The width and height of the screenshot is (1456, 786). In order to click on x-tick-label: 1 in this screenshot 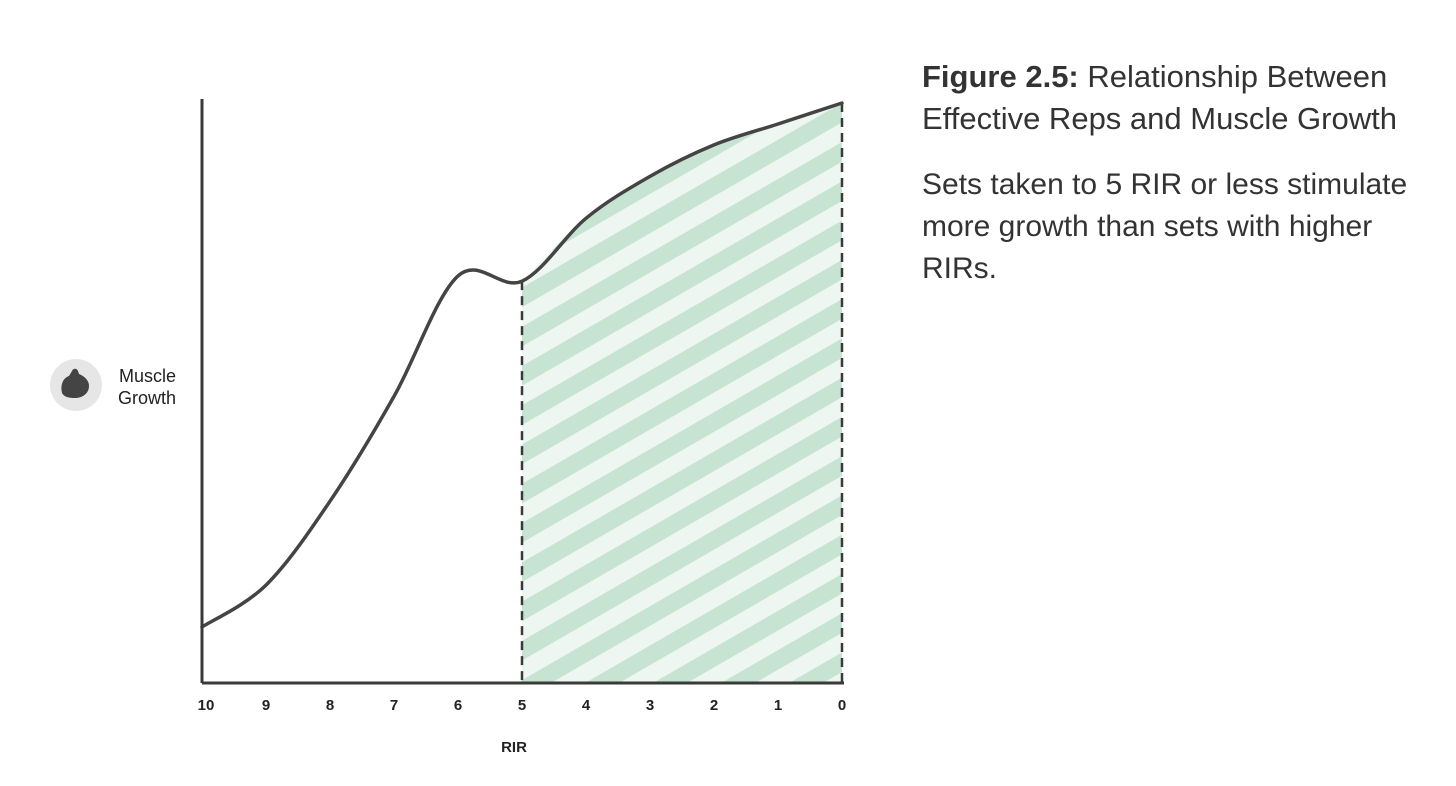, I will do `click(778, 705)`.